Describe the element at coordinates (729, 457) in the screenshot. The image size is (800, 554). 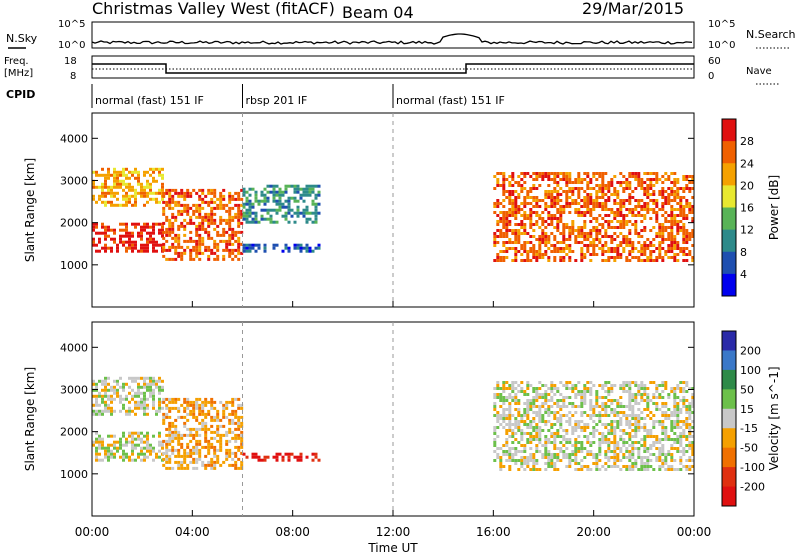
I see `colorbar-swatch` at that location.